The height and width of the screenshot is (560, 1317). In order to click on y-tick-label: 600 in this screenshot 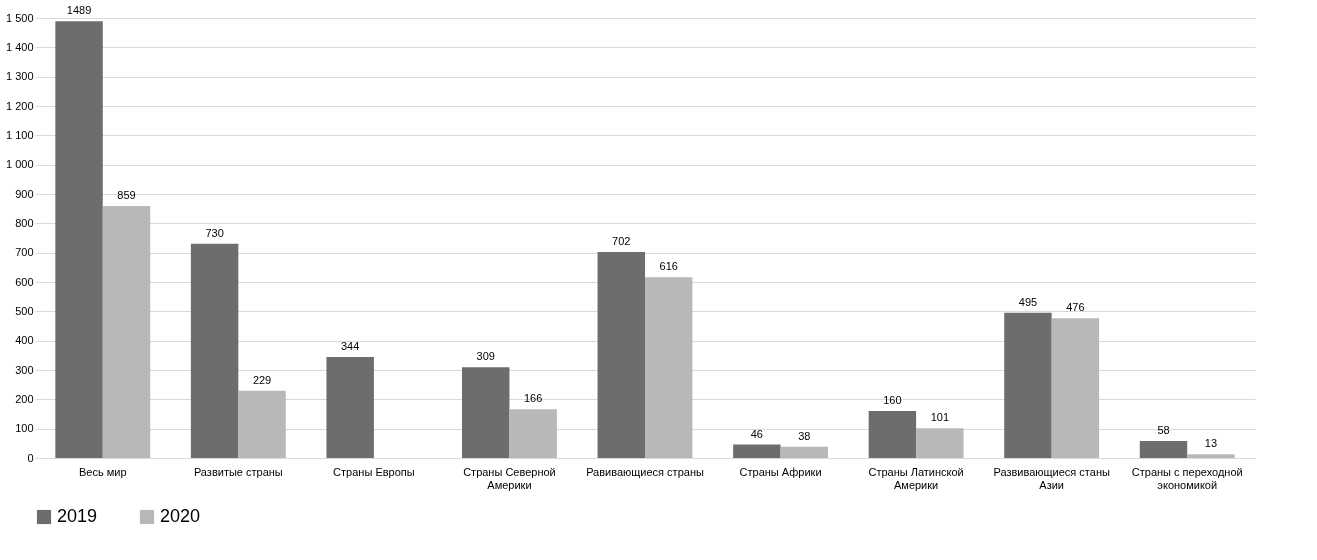, I will do `click(24, 281)`.